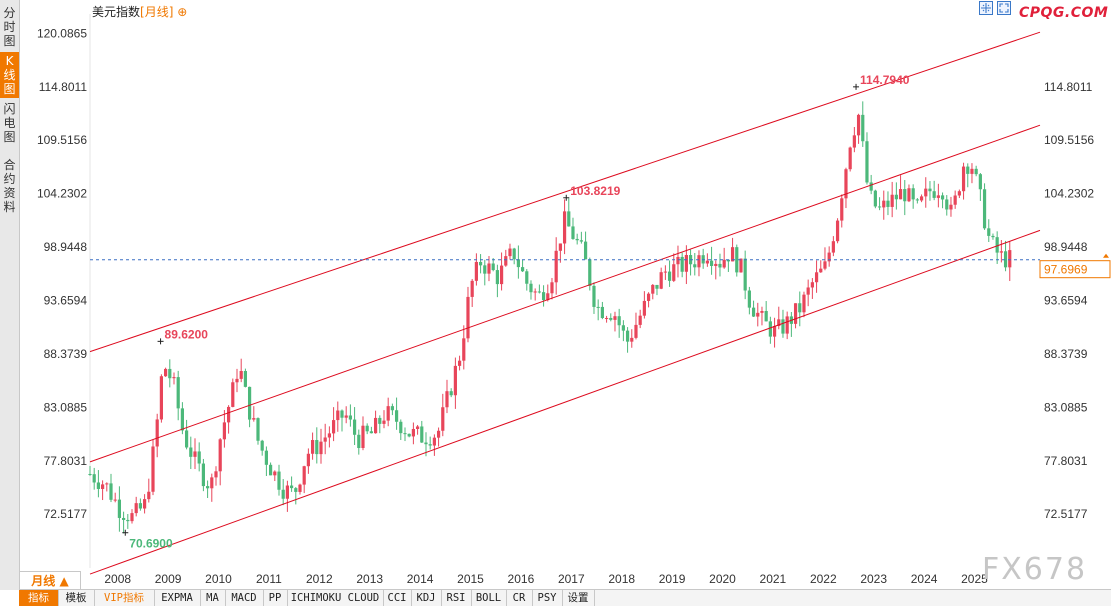 The width and height of the screenshot is (1111, 606). Describe the element at coordinates (547, 598) in the screenshot. I see `bottom-tab-13: PSY` at that location.